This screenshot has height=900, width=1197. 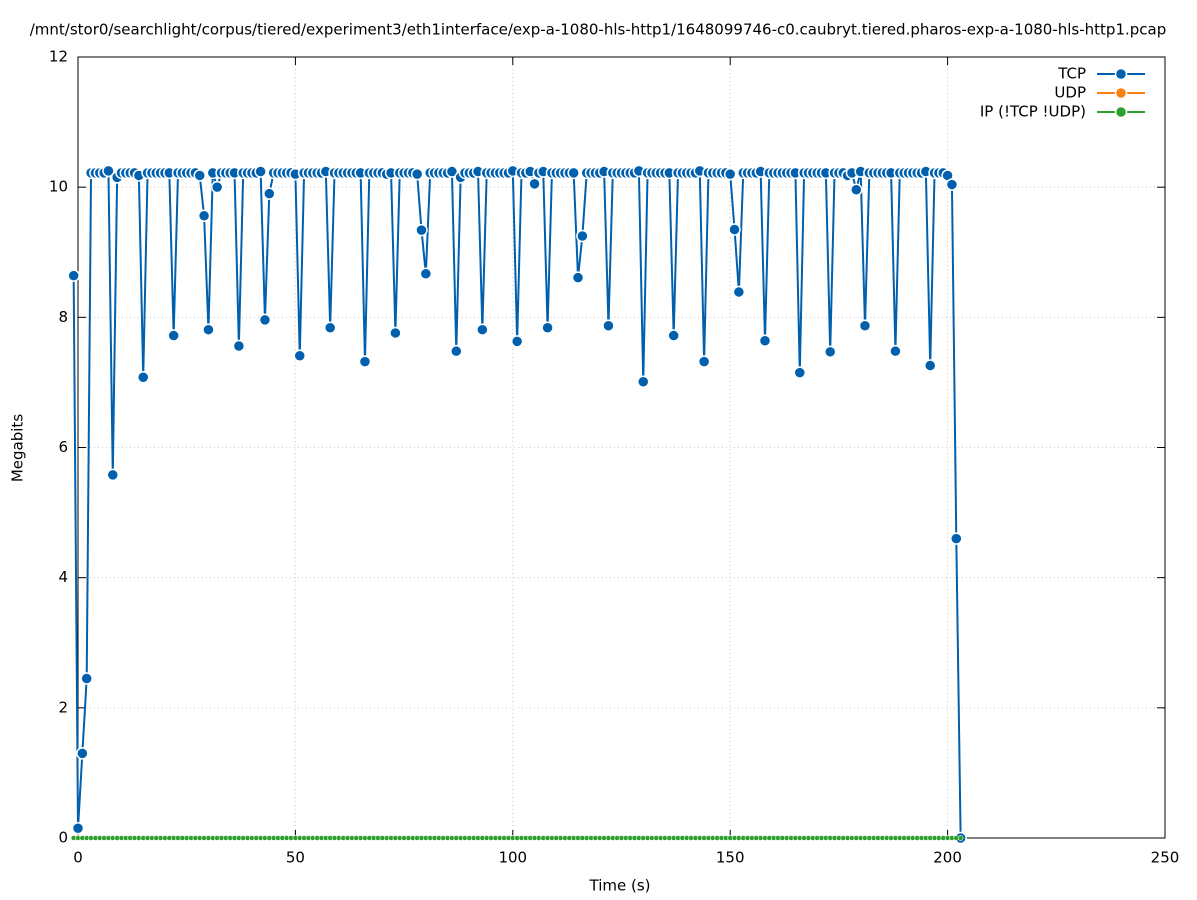 What do you see at coordinates (18, 448) in the screenshot?
I see `y-axis-label: Megabits` at bounding box center [18, 448].